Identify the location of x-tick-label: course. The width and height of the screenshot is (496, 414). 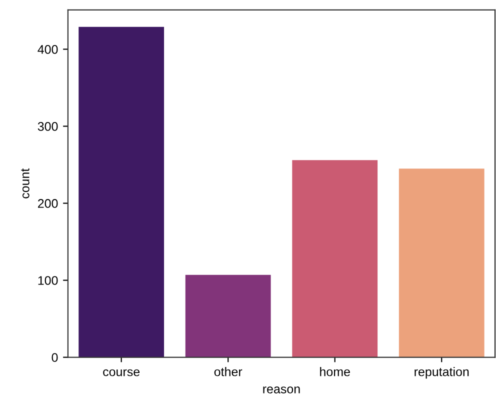
(121, 372).